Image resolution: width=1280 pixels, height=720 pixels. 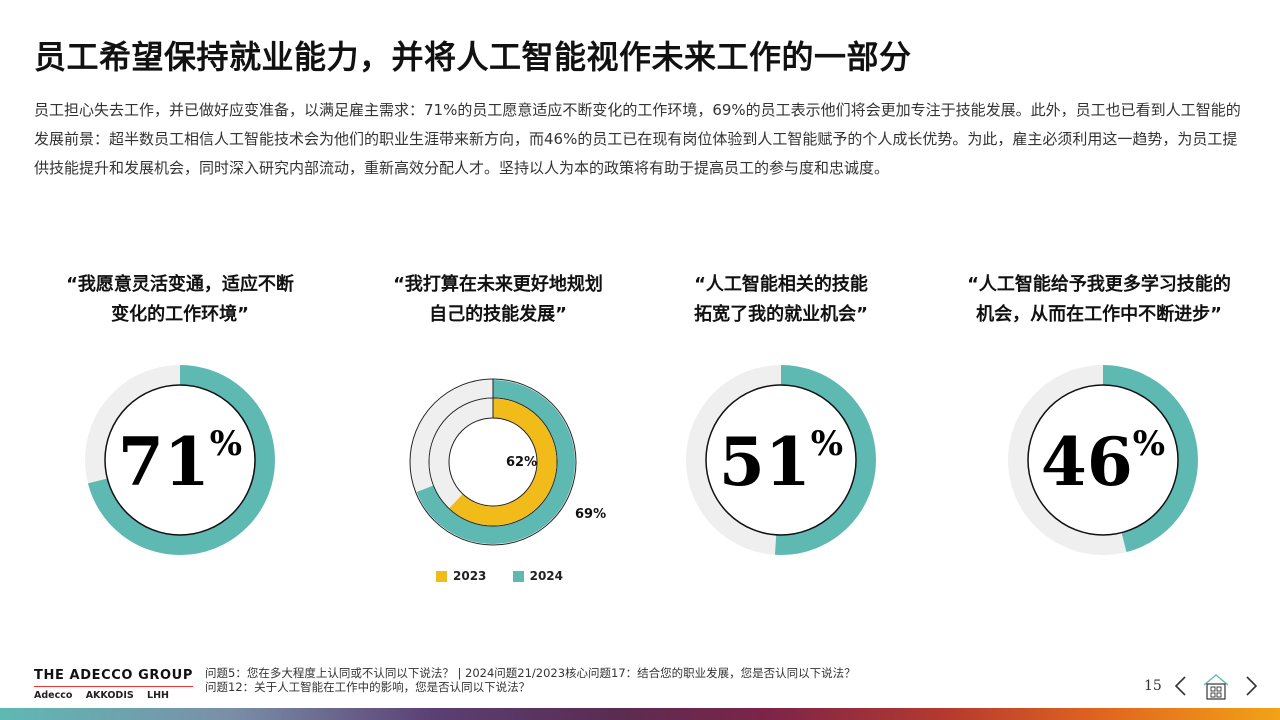 I want to click on quote-line: “我愿意灵活变通，适应不断, so click(x=180, y=284).